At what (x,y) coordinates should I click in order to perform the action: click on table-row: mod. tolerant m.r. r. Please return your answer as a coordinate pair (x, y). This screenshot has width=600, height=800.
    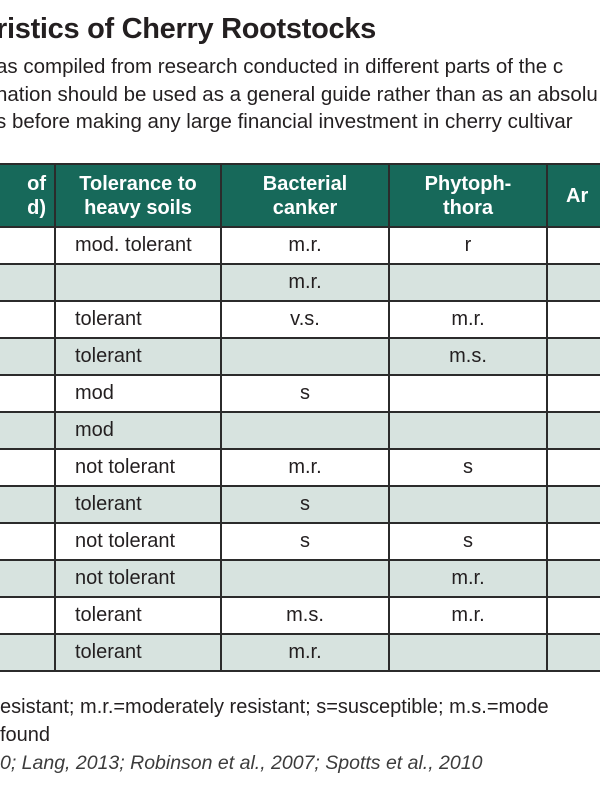
    Looking at the image, I should click on (300, 245).